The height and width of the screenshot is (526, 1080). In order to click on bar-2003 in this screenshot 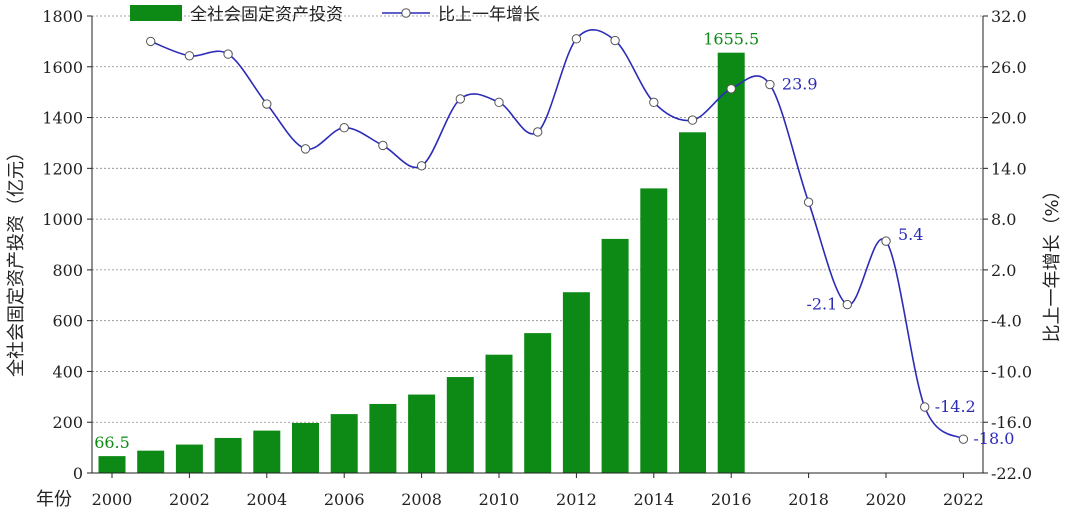, I will do `click(228, 455)`.